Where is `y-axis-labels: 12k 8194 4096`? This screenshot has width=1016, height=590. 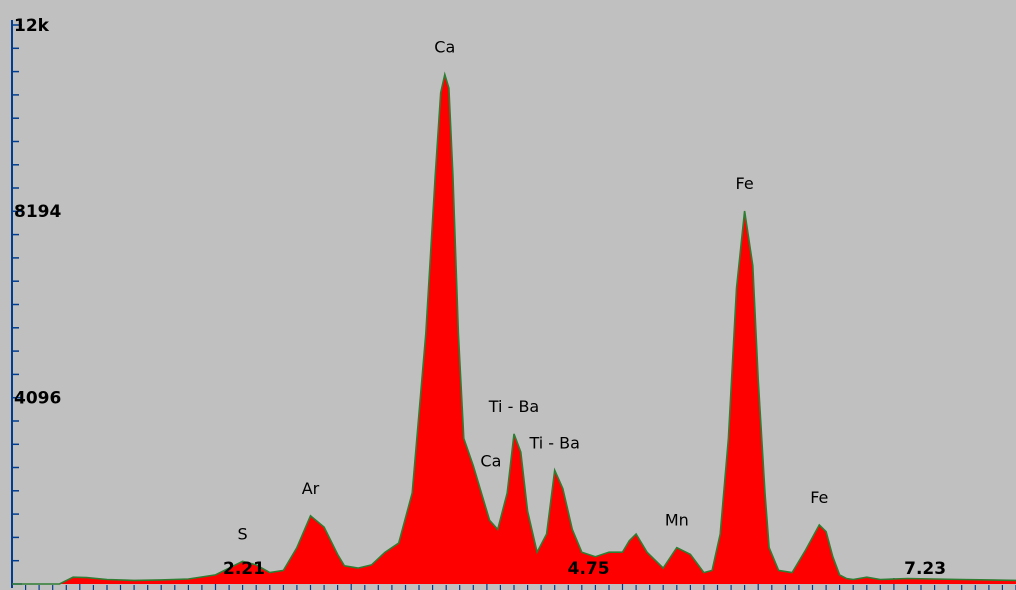
y-axis-labels: 12k 8194 4096 is located at coordinates (37, 212).